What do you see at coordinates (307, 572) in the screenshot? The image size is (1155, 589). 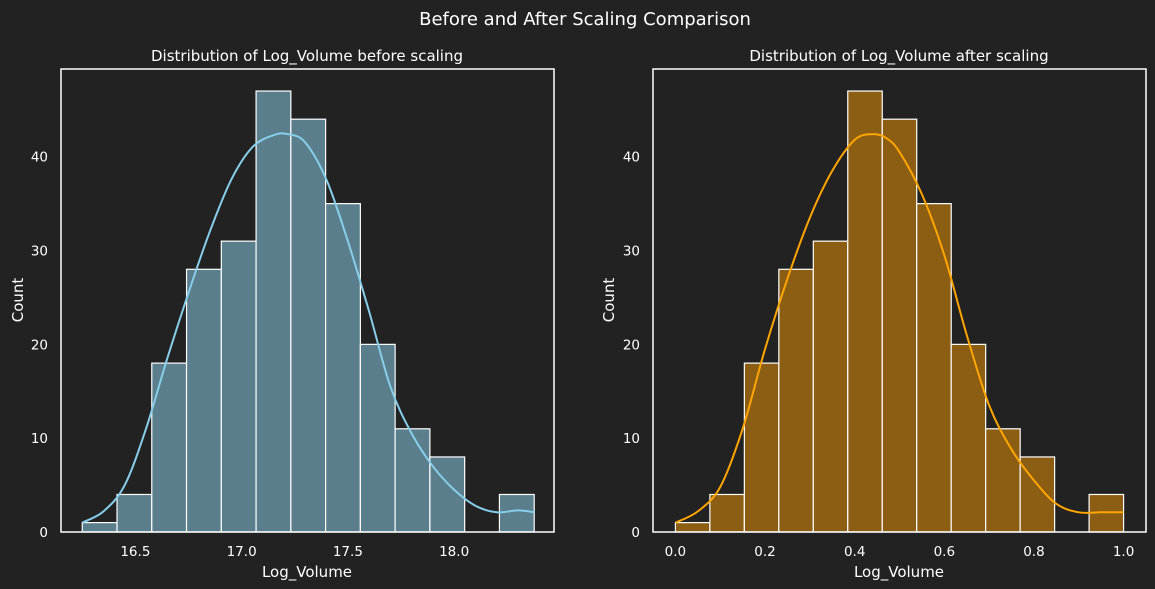 I see `x-axis-label-before: Log_Volume` at bounding box center [307, 572].